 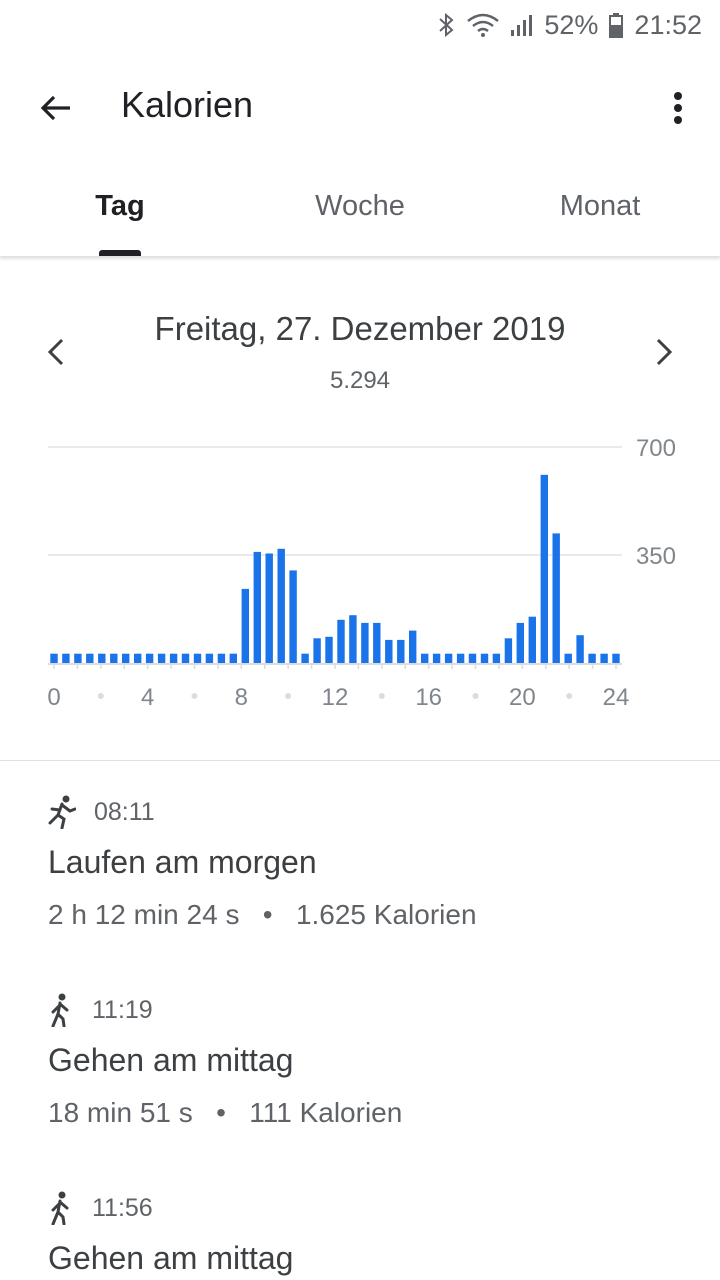 What do you see at coordinates (386, 914) in the screenshot?
I see `activity-calories: 1.625 Kalorien` at bounding box center [386, 914].